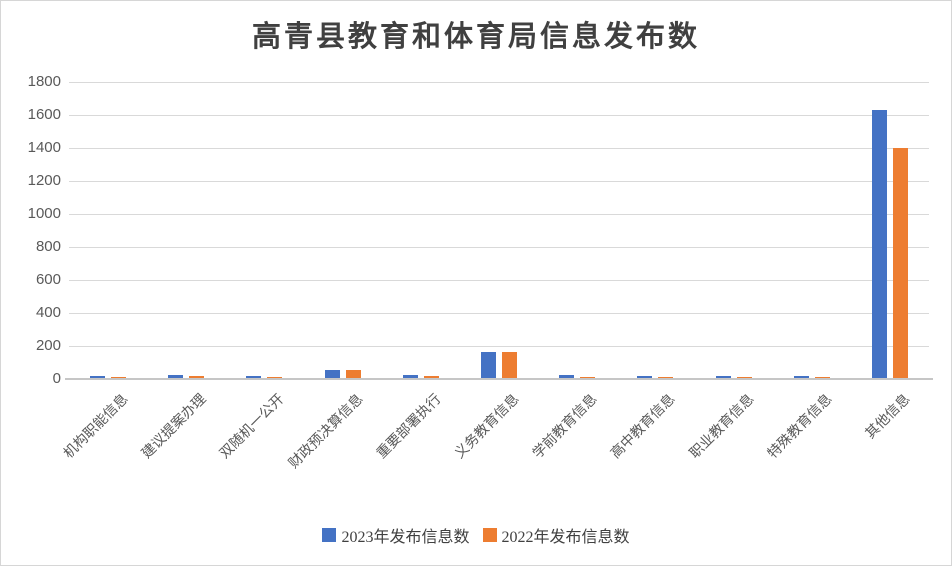 This screenshot has width=952, height=566. I want to click on y-tick-label: 0, so click(56, 378).